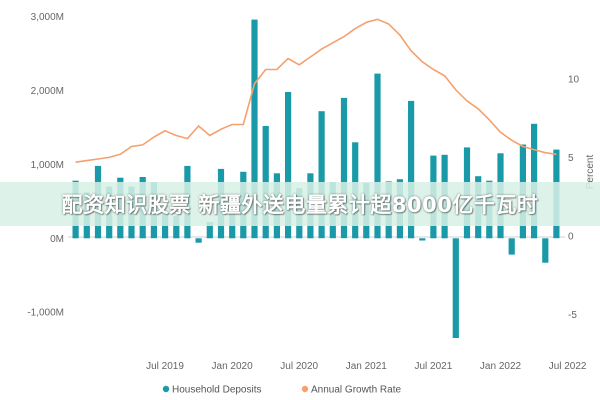 Image resolution: width=600 pixels, height=400 pixels. Describe the element at coordinates (165, 366) in the screenshot. I see `x-axis-tick-label: Jul 2019` at that location.